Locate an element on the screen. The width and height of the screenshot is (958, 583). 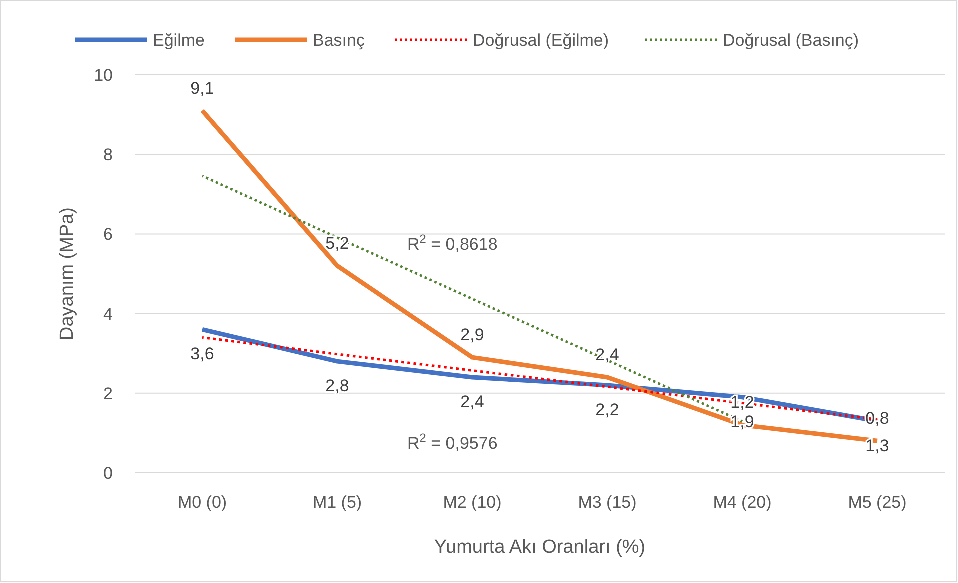
data-label: 5,2 is located at coordinates (338, 244).